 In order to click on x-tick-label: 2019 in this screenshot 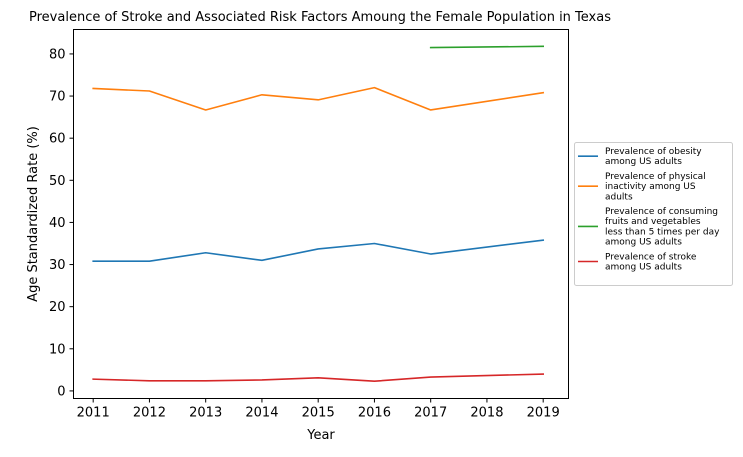, I will do `click(543, 413)`.